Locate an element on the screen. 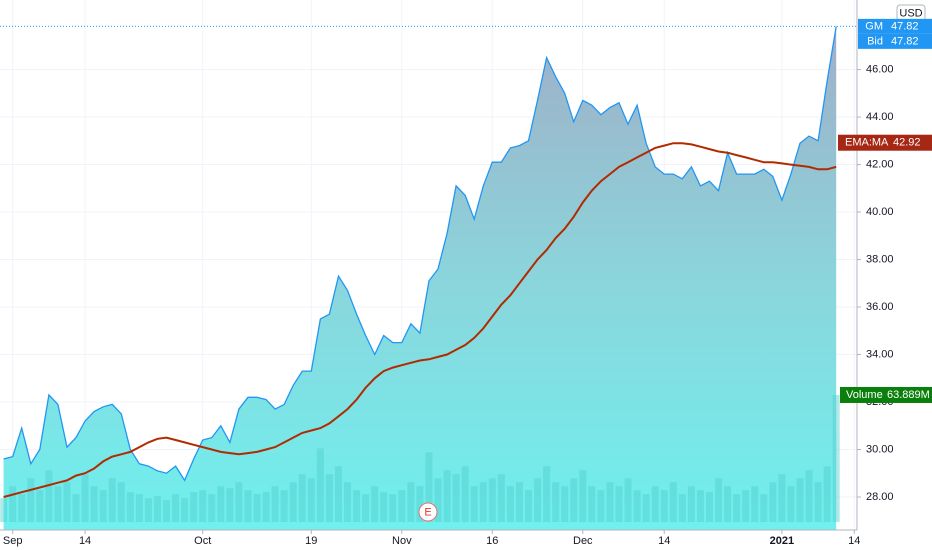 The image size is (932, 550). y-tick-label: 42.00 is located at coordinates (880, 164).